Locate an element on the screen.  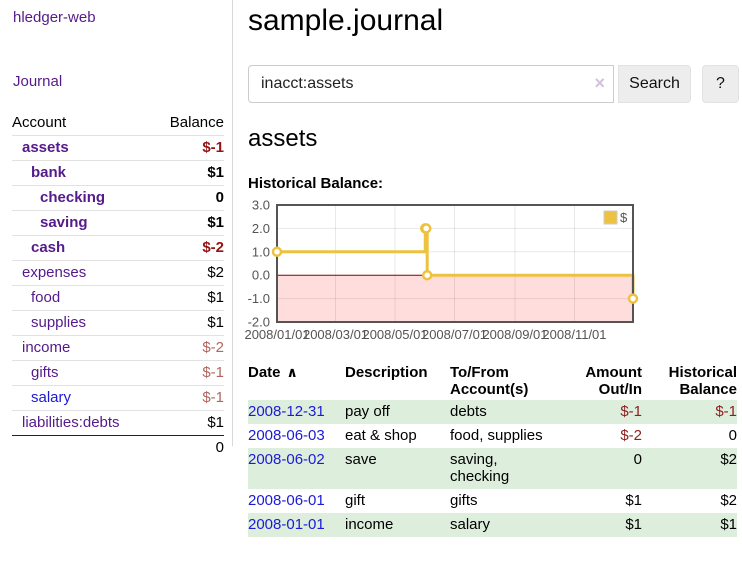
transaction-description: pay off is located at coordinates (367, 411).